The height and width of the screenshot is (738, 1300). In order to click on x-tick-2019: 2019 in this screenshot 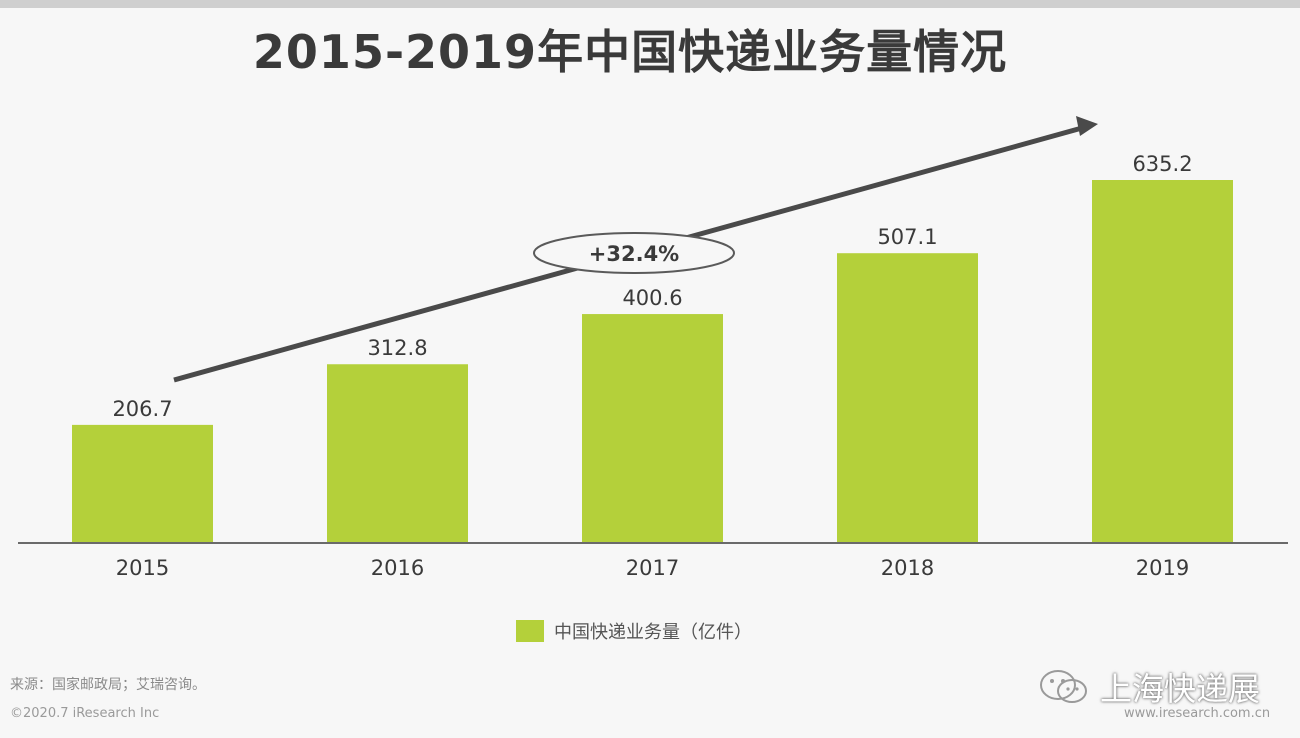, I will do `click(1162, 568)`.